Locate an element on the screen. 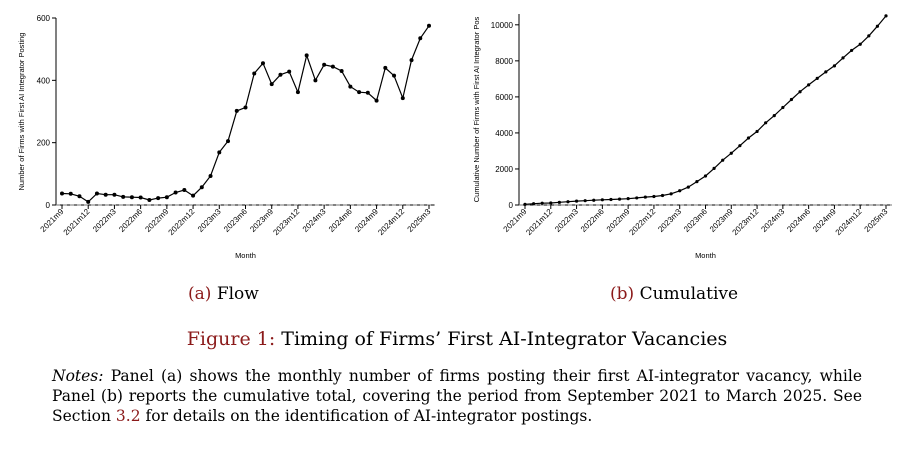 Image resolution: width=914 pixels, height=452 pixels. y-tick-label: 0 is located at coordinates (511, 205).